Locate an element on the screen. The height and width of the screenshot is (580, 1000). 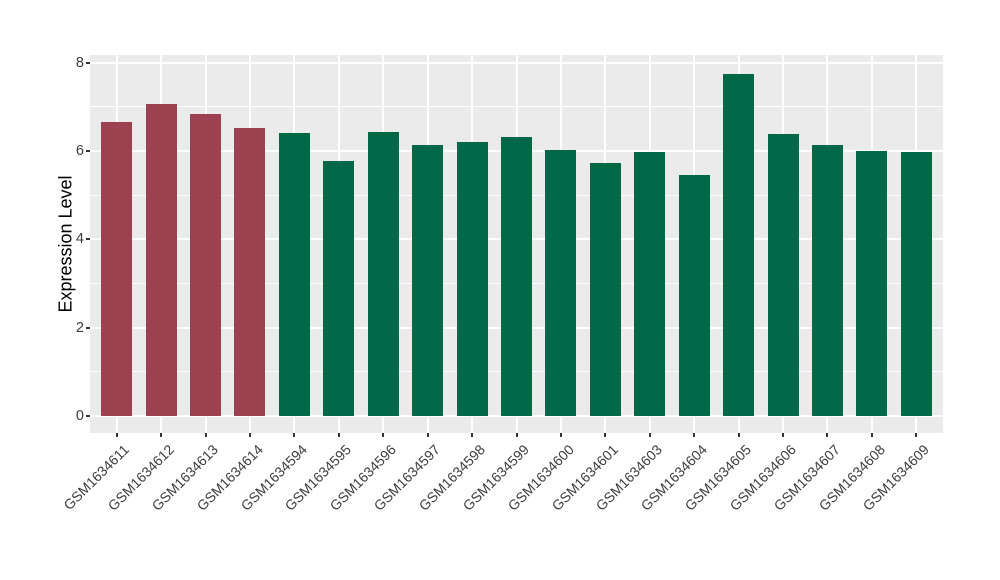
bar-GSM1634604 is located at coordinates (694, 295).